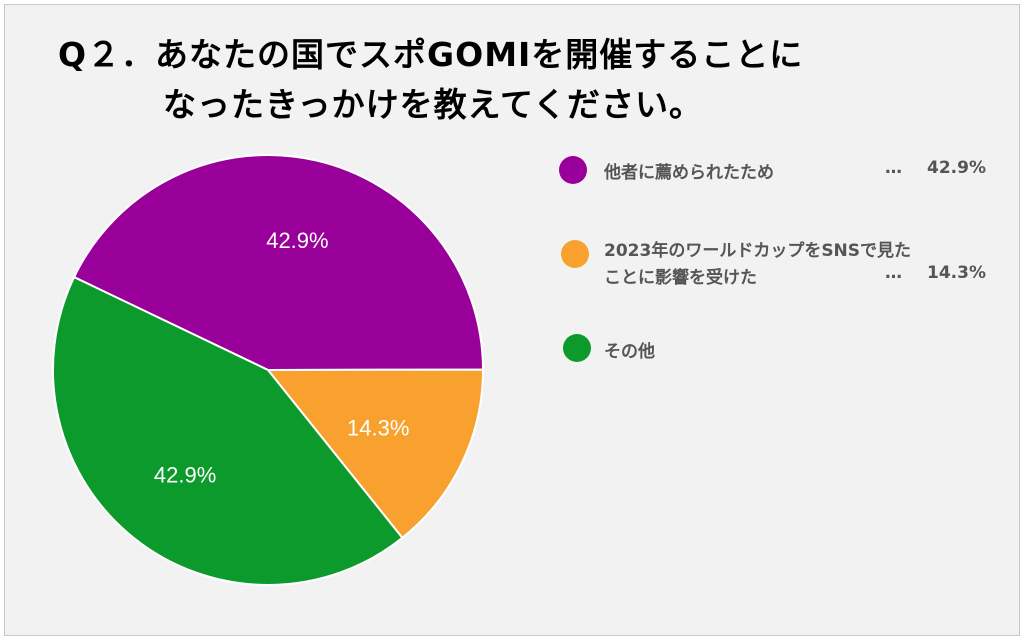  Describe the element at coordinates (629, 352) in the screenshot. I see `legend-label-3: その他` at that location.